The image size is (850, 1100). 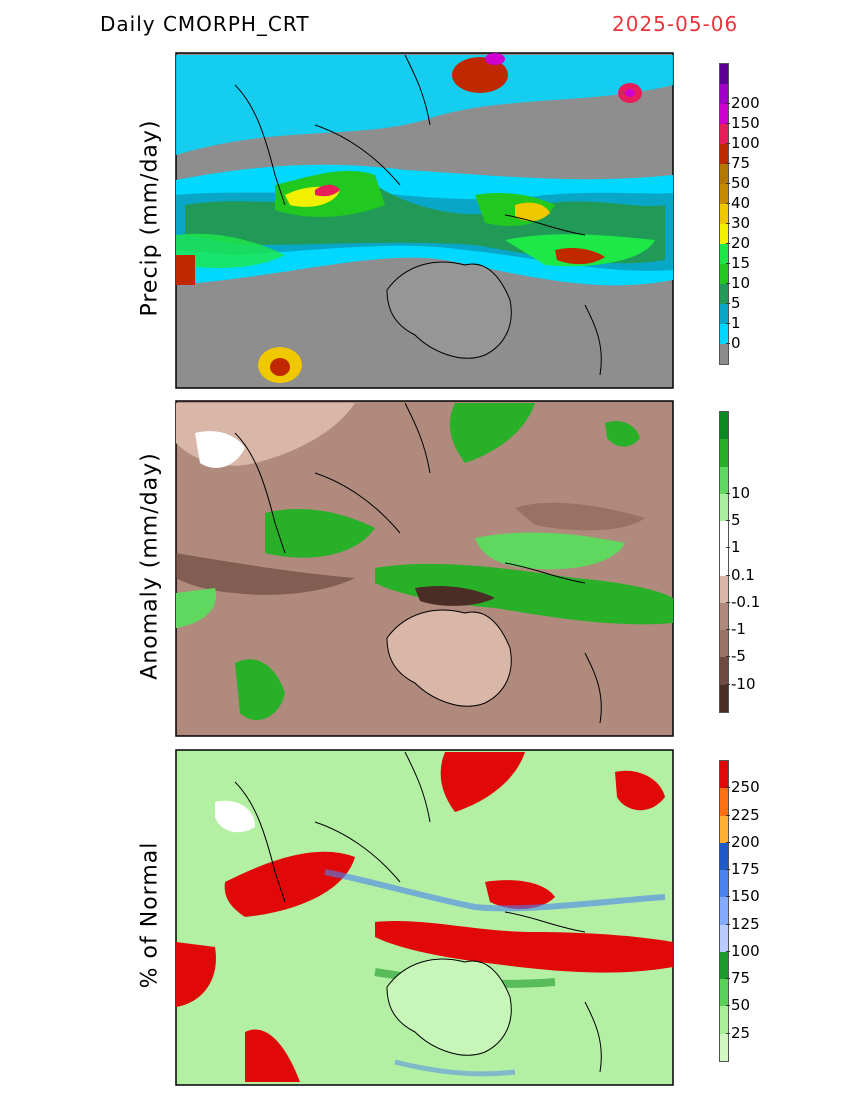 What do you see at coordinates (740, 574) in the screenshot?
I see `colorbar-tick-label: 0.1` at bounding box center [740, 574].